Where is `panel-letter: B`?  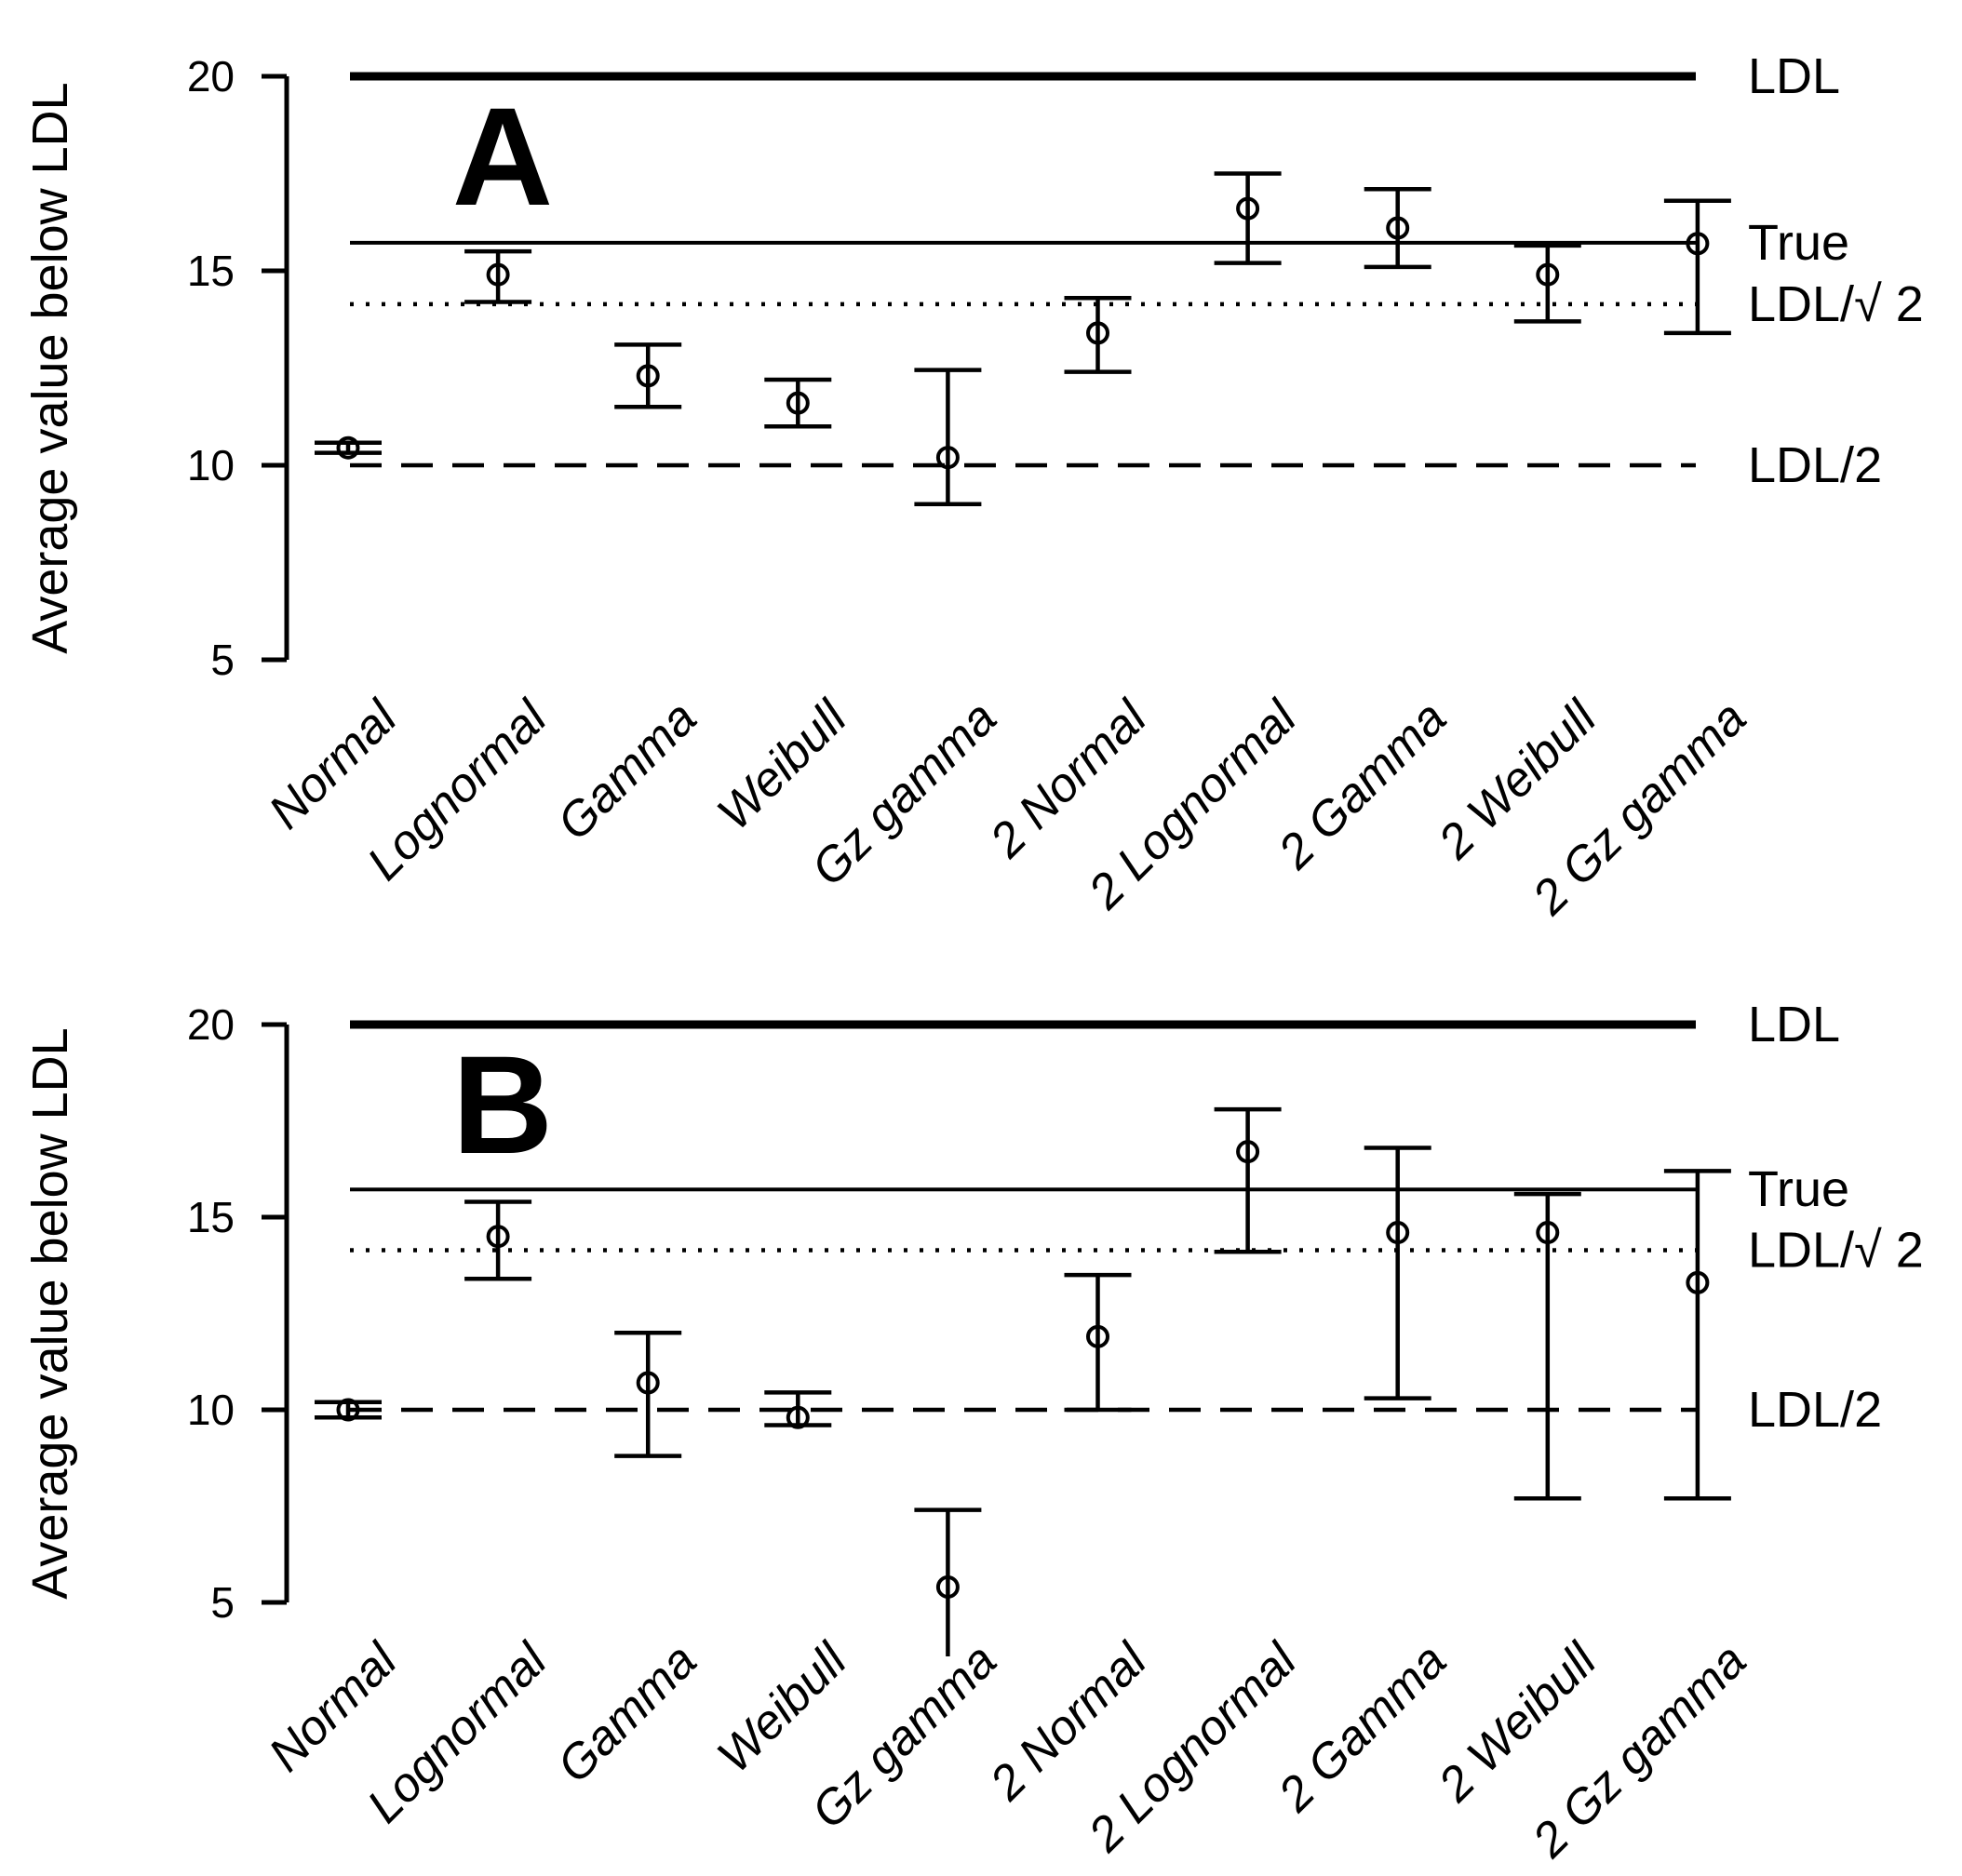
panel-letter: B is located at coordinates (503, 1104).